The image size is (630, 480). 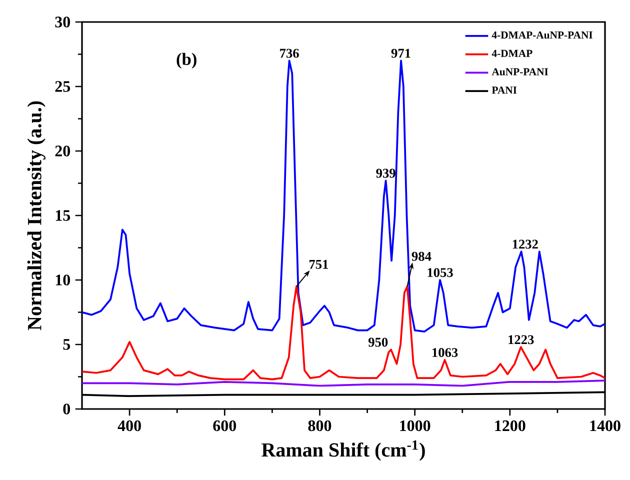 I want to click on x-tick-label: 1000, so click(x=415, y=426).